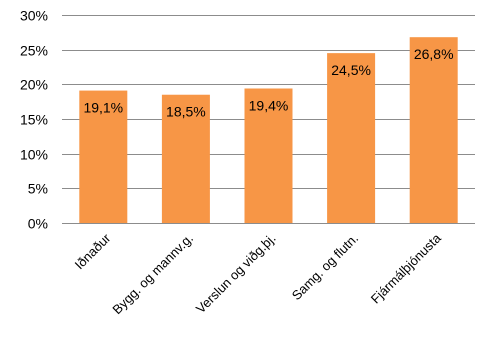  Describe the element at coordinates (406, 268) in the screenshot. I see `category-label: Fjármálþjónusta` at that location.